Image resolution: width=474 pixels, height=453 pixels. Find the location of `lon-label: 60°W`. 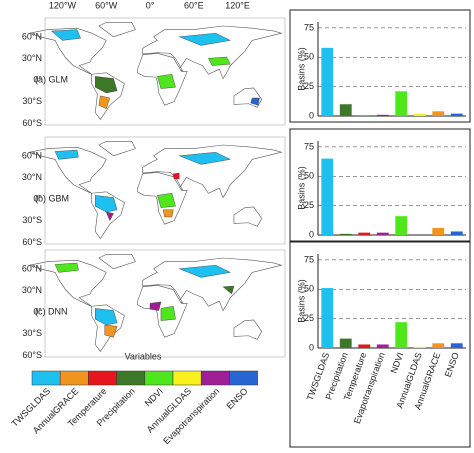

lon-label: 60°W is located at coordinates (106, 5).